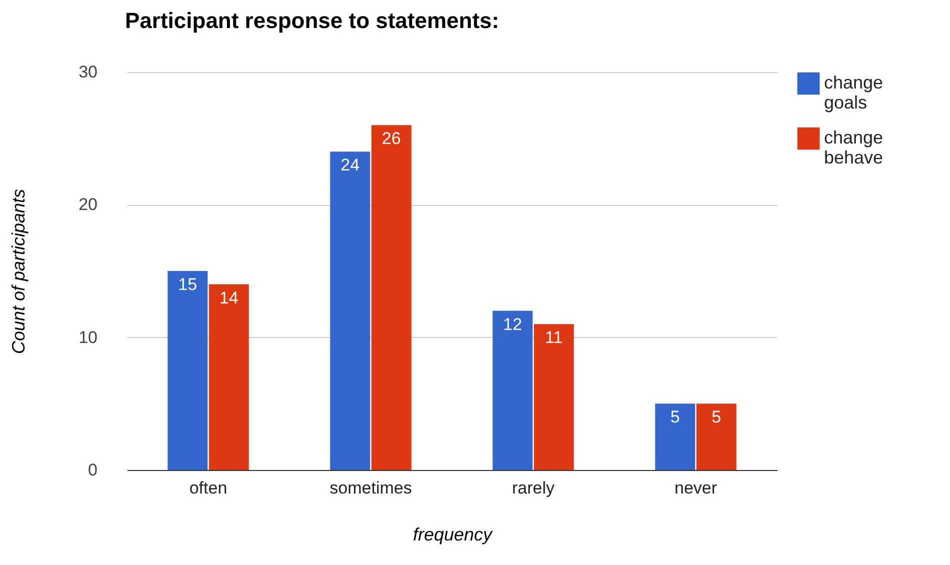 The height and width of the screenshot is (565, 950). I want to click on data-label: 12, so click(512, 324).